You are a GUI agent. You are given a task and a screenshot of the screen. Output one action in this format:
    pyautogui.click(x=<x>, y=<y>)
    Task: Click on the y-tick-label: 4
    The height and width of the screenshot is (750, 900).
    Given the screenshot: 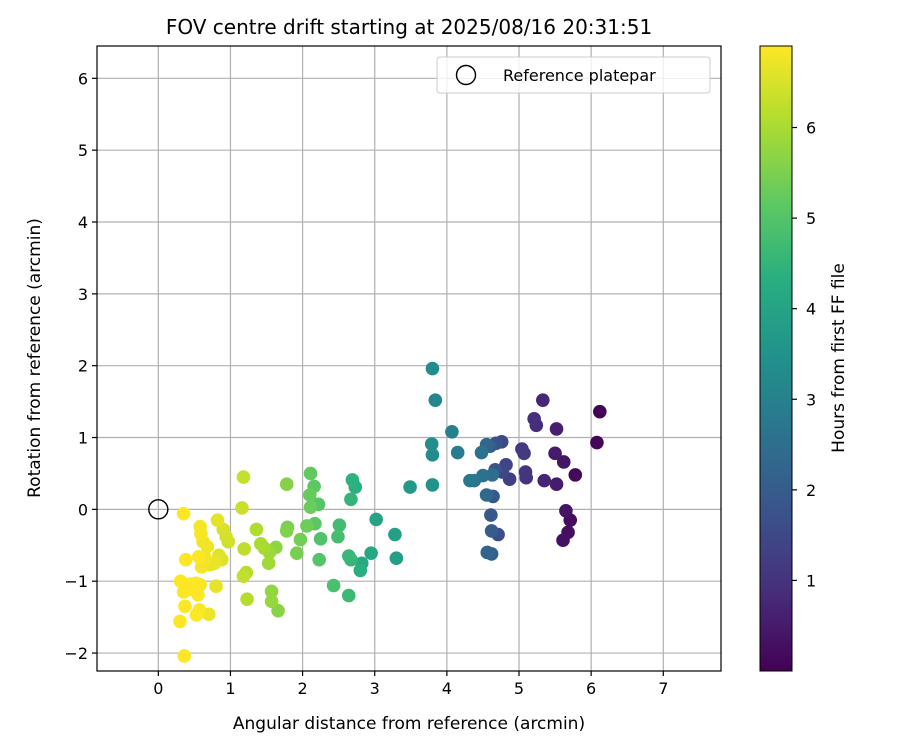 What is the action you would take?
    pyautogui.click(x=83, y=222)
    